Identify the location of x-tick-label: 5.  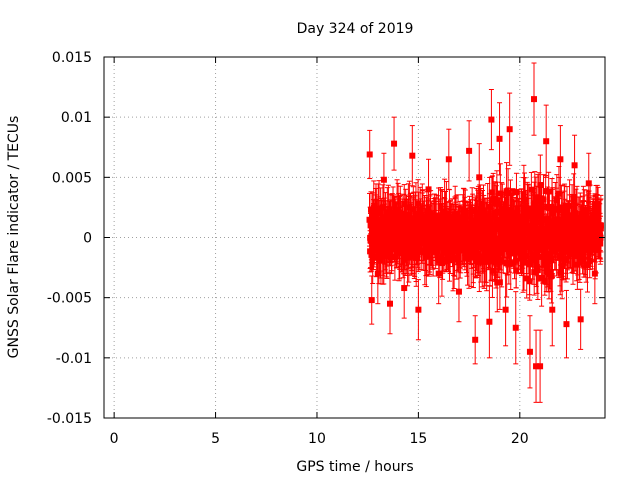
(215, 439).